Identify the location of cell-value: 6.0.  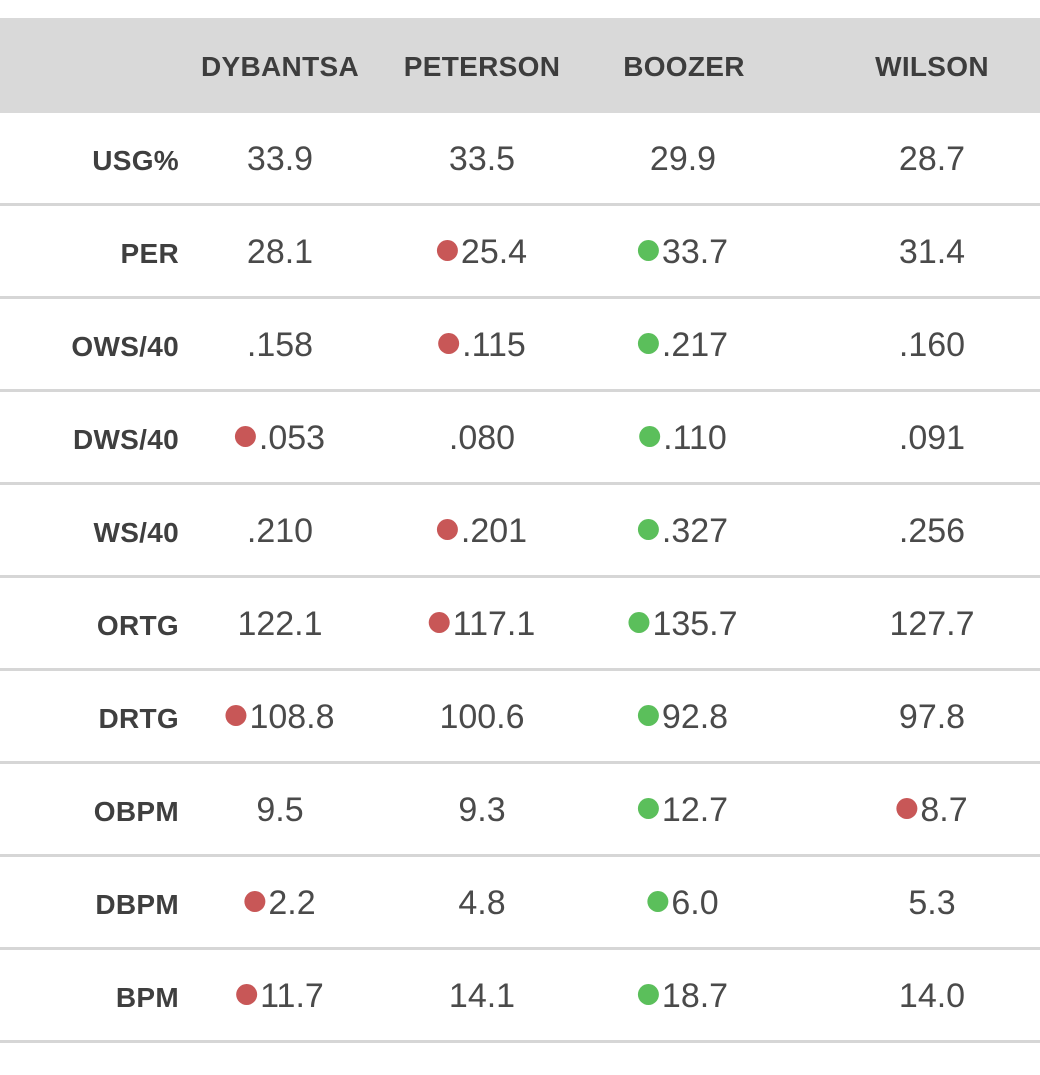
(695, 903).